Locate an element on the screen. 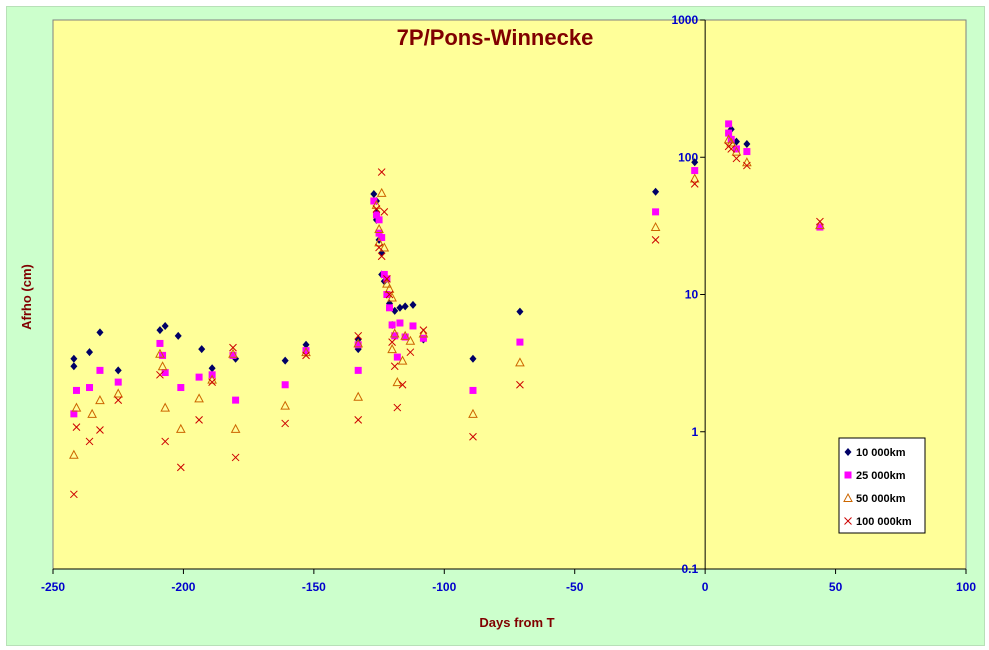 Image resolution: width=989 pixels, height=650 pixels. legend-marker is located at coordinates (848, 475).